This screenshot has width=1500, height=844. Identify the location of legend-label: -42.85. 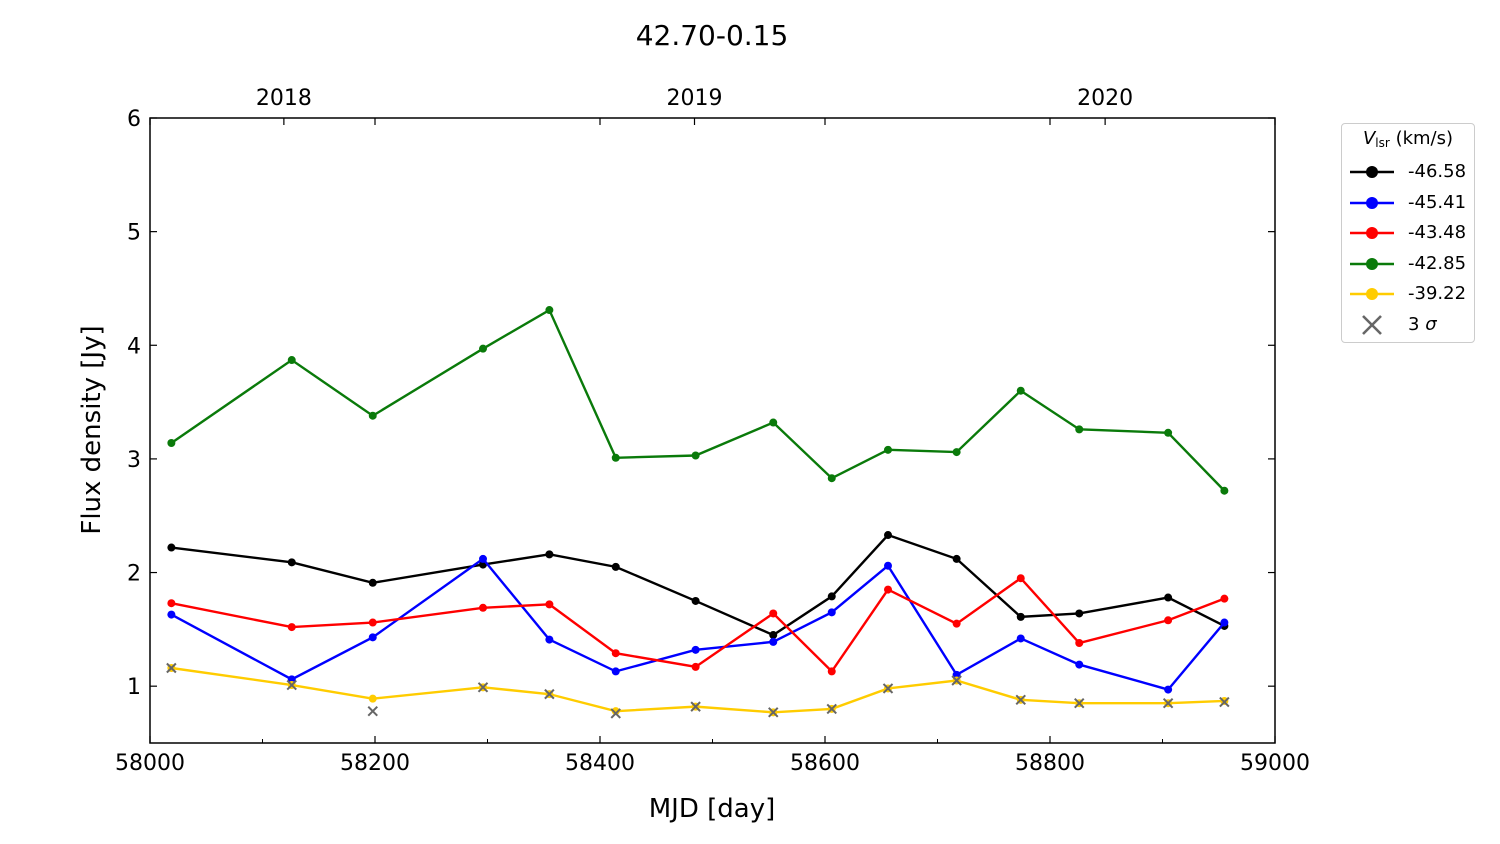
(1437, 263).